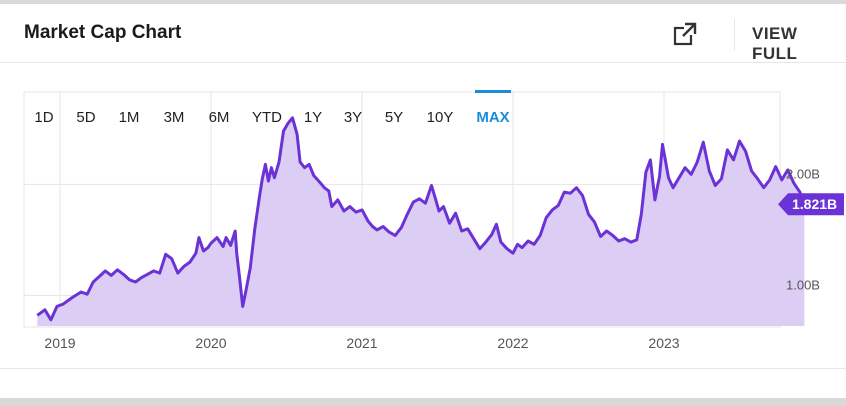  I want to click on header-divider, so click(734, 35).